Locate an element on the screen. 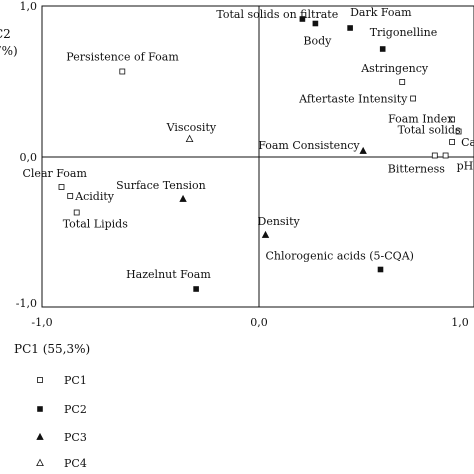  point-aftertaste-intensity-marker is located at coordinates (413, 98).